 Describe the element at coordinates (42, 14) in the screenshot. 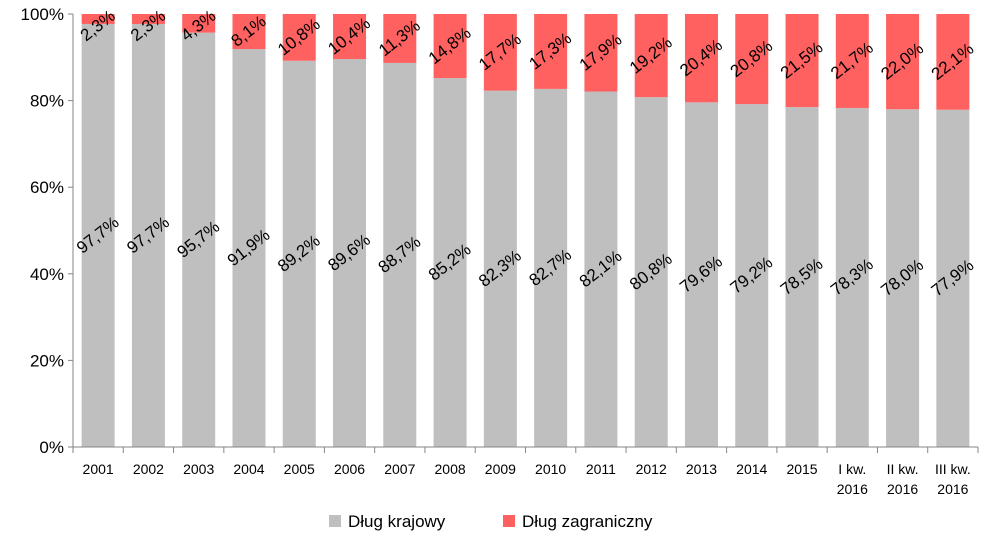

I see `y-tick-label: 100%` at that location.